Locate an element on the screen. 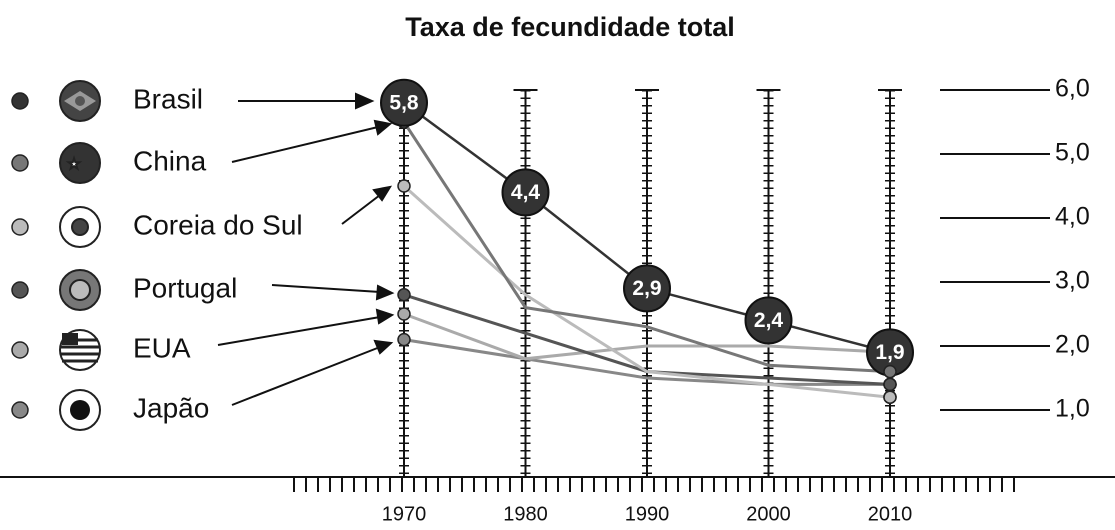 This screenshot has width=1115, height=530. x-tick-label: 1990 is located at coordinates (647, 514).